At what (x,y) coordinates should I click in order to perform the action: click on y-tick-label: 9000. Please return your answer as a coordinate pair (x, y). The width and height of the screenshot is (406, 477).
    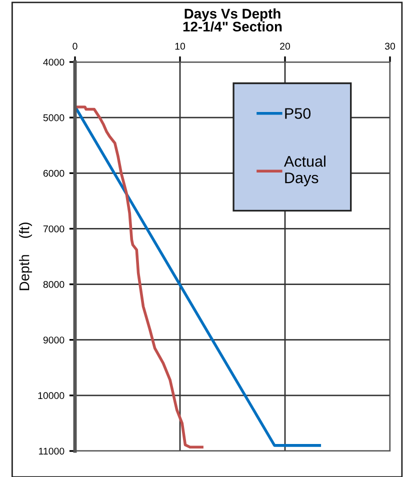
    Looking at the image, I should click on (53, 340).